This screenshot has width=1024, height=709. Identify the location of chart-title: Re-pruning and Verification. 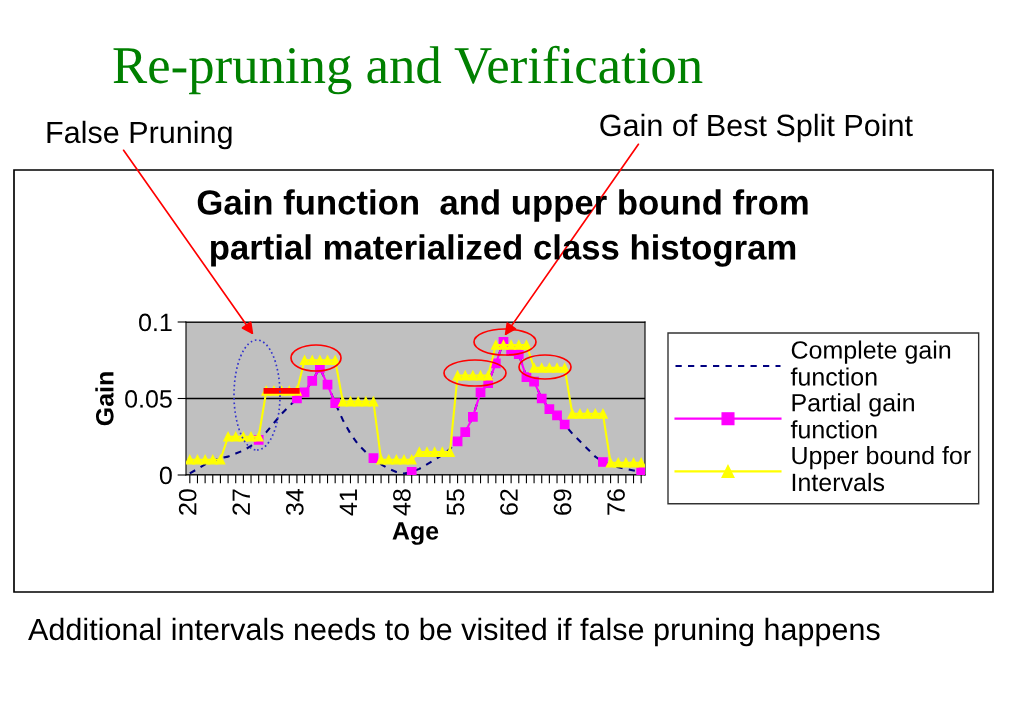
(408, 70).